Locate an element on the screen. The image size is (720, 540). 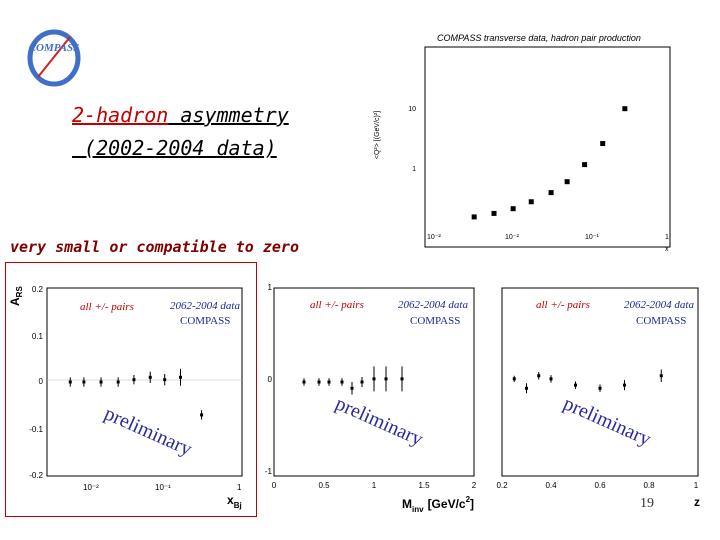
panel3-xtick-0.2: 0.2 is located at coordinates (502, 485).